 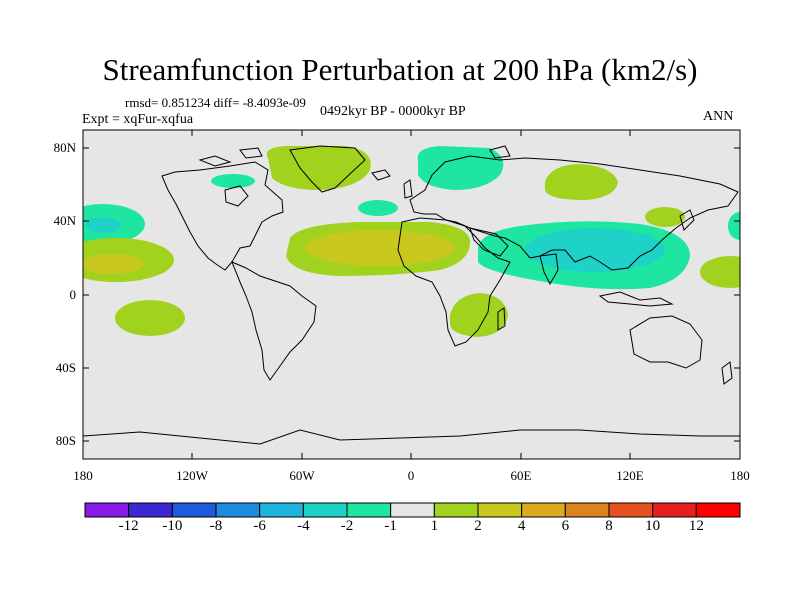 I want to click on colorbar-label: 6, so click(x=565, y=526).